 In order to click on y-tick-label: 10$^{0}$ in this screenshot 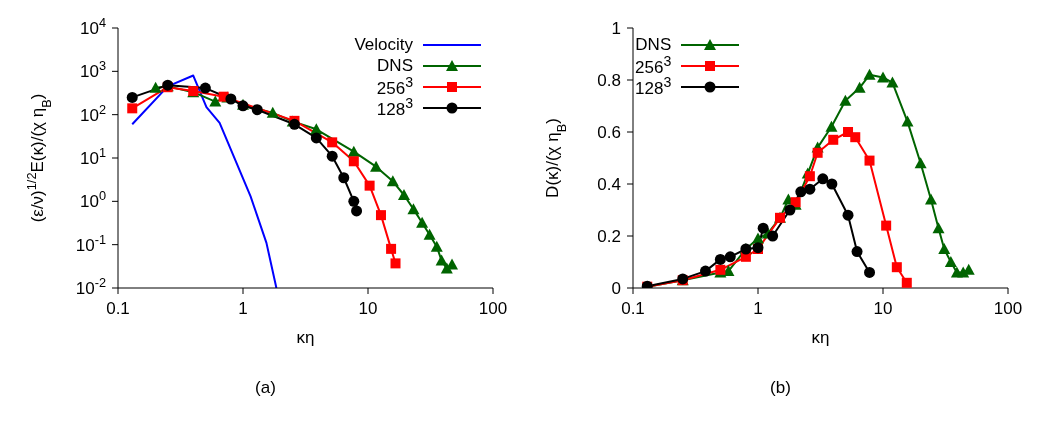, I will do `click(92, 199)`.